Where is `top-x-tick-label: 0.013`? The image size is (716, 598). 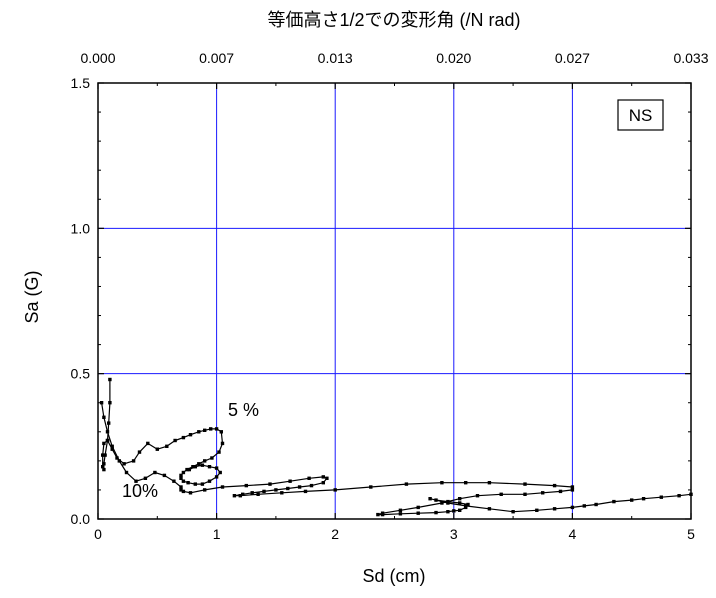 top-x-tick-label: 0.013 is located at coordinates (335, 58).